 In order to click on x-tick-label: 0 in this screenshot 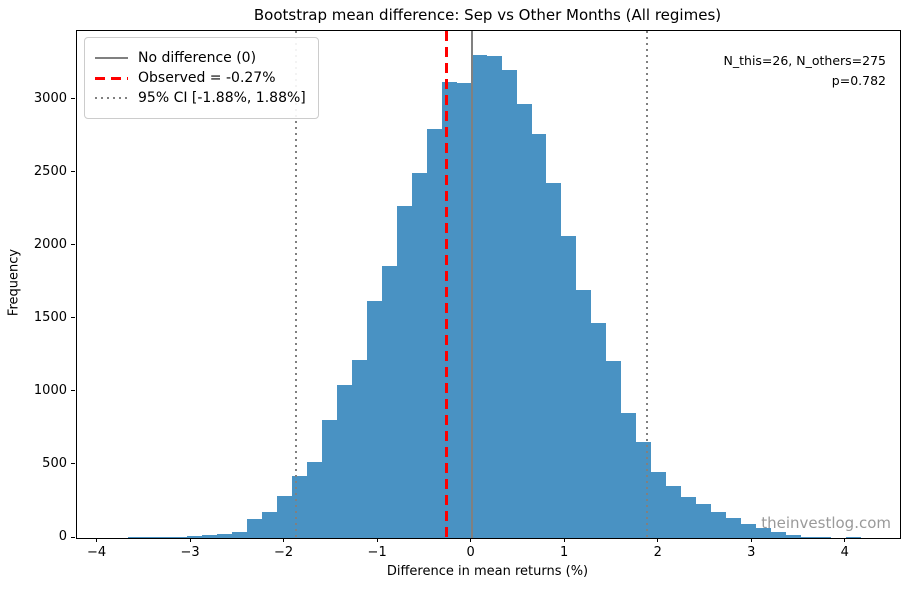, I will do `click(470, 552)`.